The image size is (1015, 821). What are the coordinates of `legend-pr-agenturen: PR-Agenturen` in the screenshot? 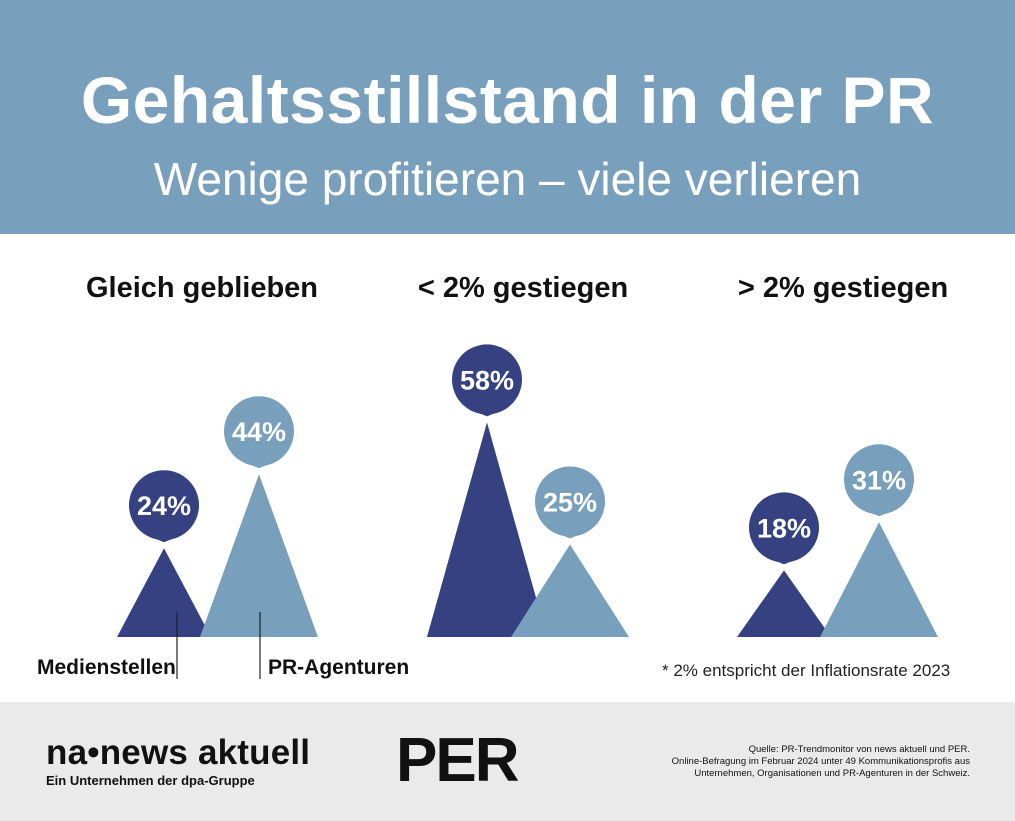 It's located at (339, 667).